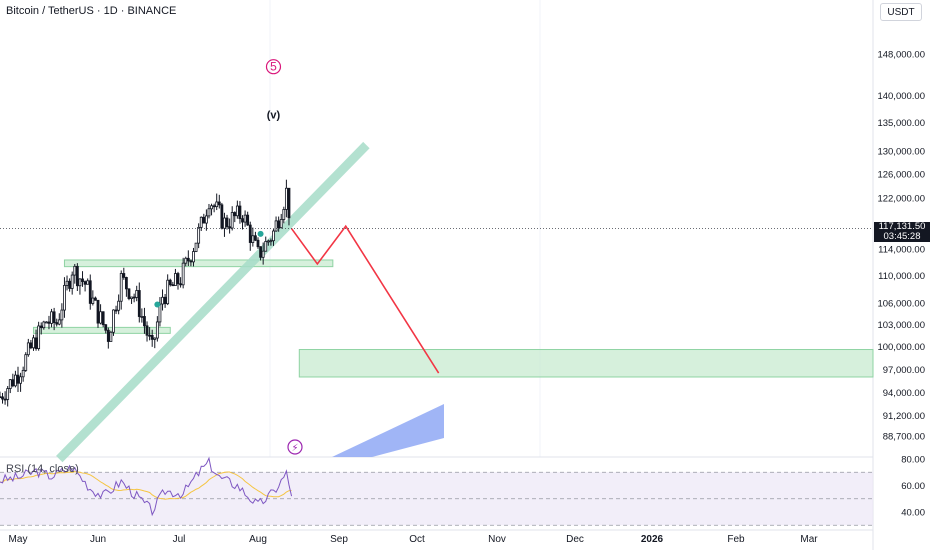 Image resolution: width=932 pixels, height=550 pixels. What do you see at coordinates (274, 115) in the screenshot?
I see `wave-label: (v)` at bounding box center [274, 115].